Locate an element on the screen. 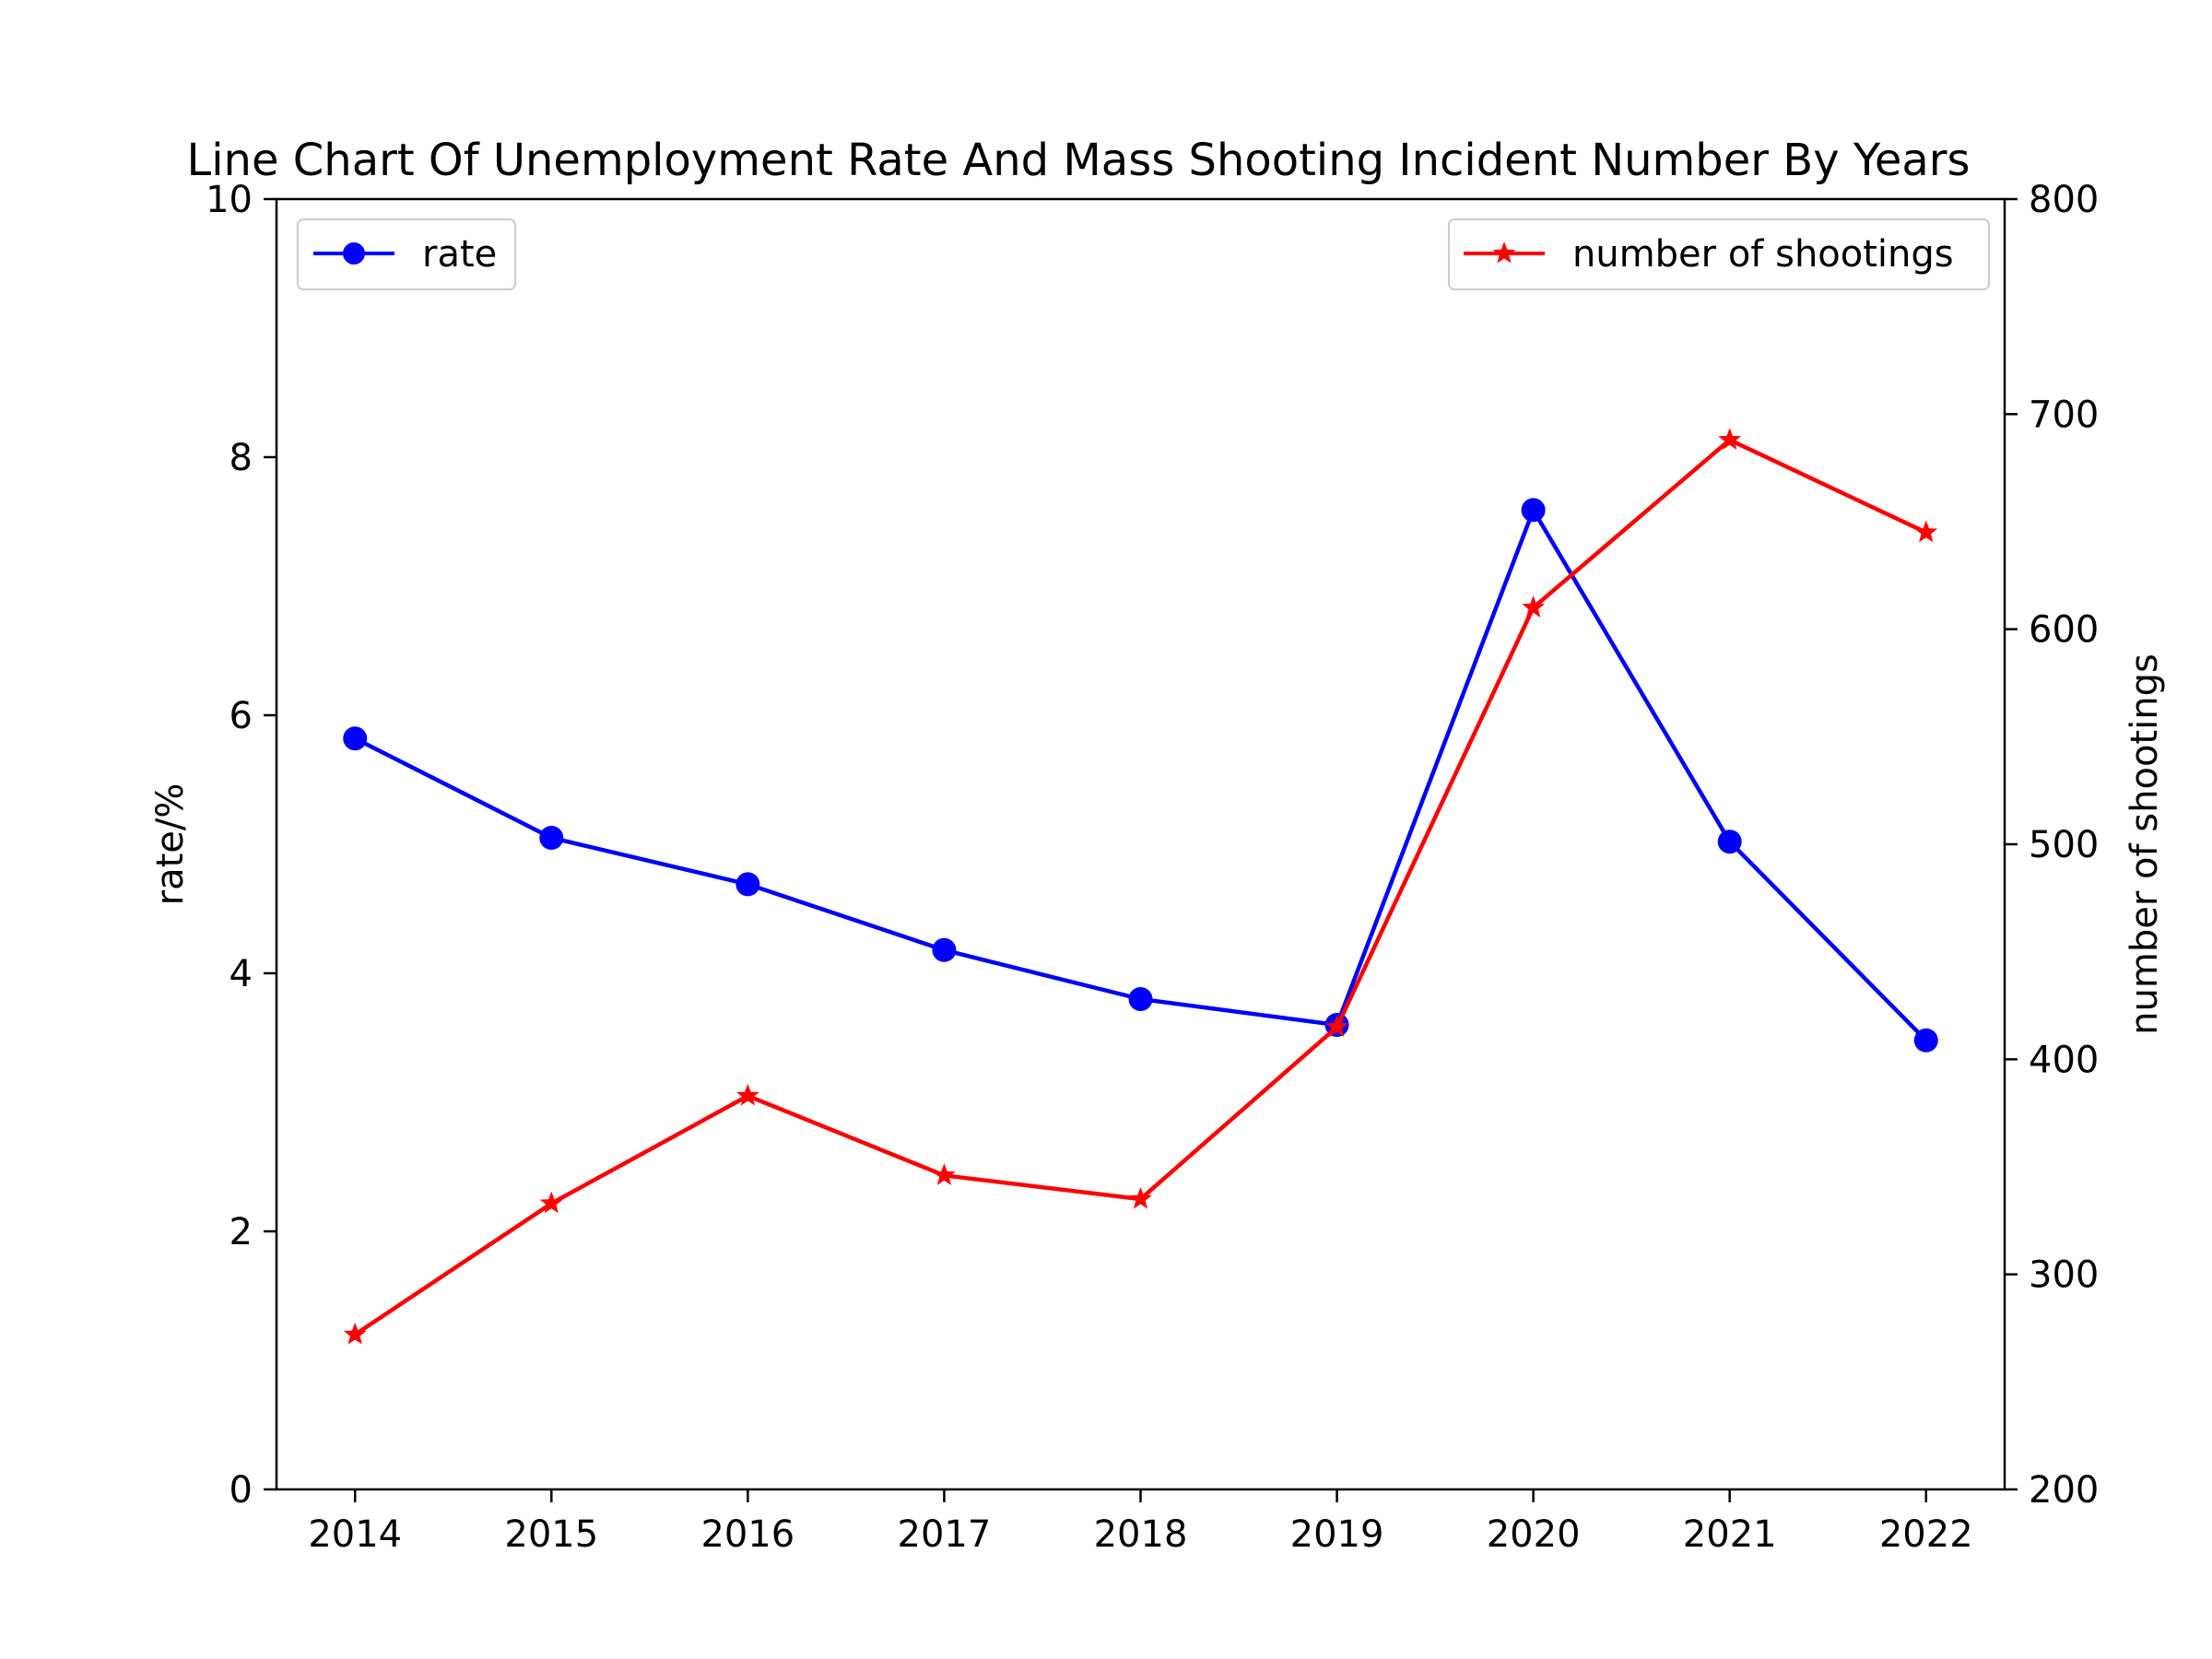  y-left-tick-label: 6 is located at coordinates (241, 716).